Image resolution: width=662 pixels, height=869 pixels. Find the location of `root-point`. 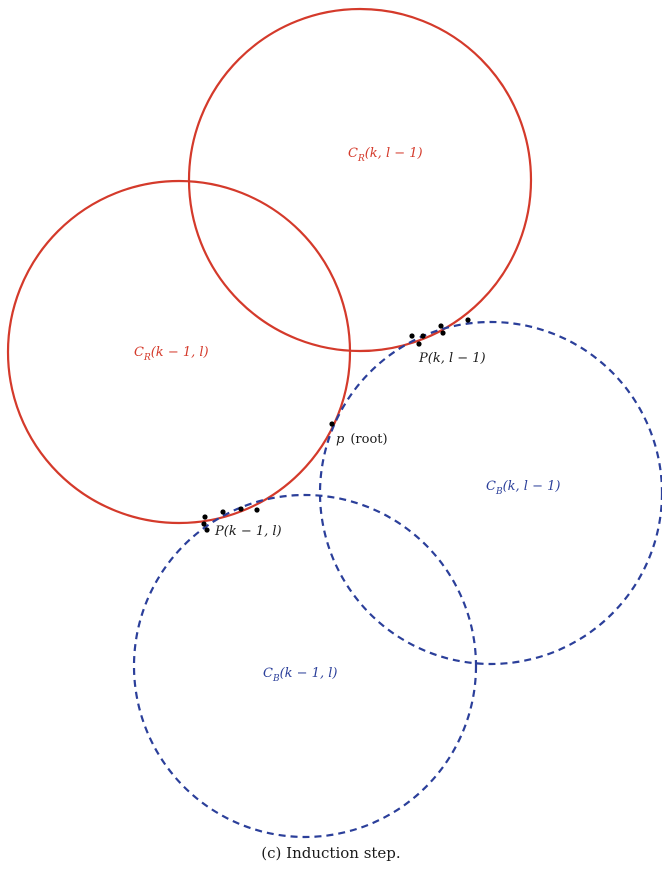

root-point is located at coordinates (332, 424).